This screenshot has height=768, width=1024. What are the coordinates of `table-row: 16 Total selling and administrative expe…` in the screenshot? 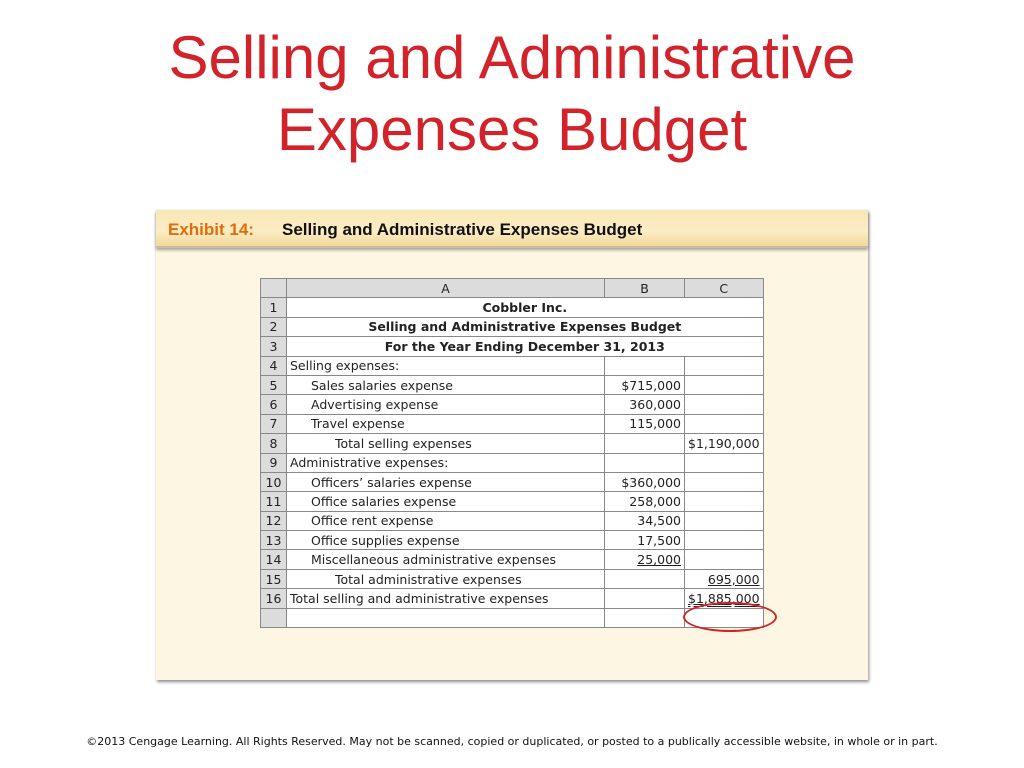 It's located at (512, 598).